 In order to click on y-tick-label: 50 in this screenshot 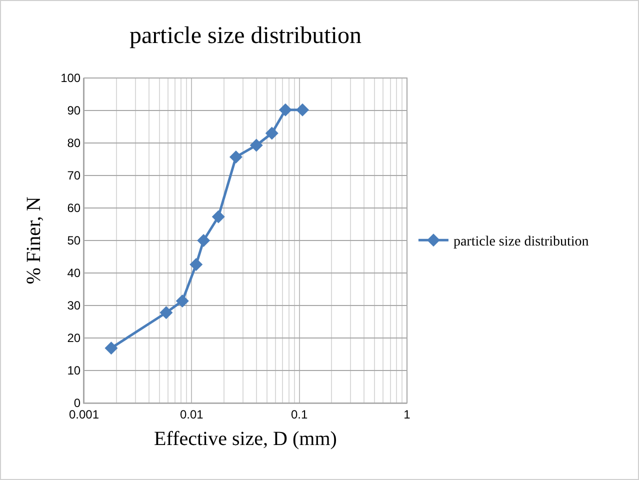, I will do `click(74, 241)`.